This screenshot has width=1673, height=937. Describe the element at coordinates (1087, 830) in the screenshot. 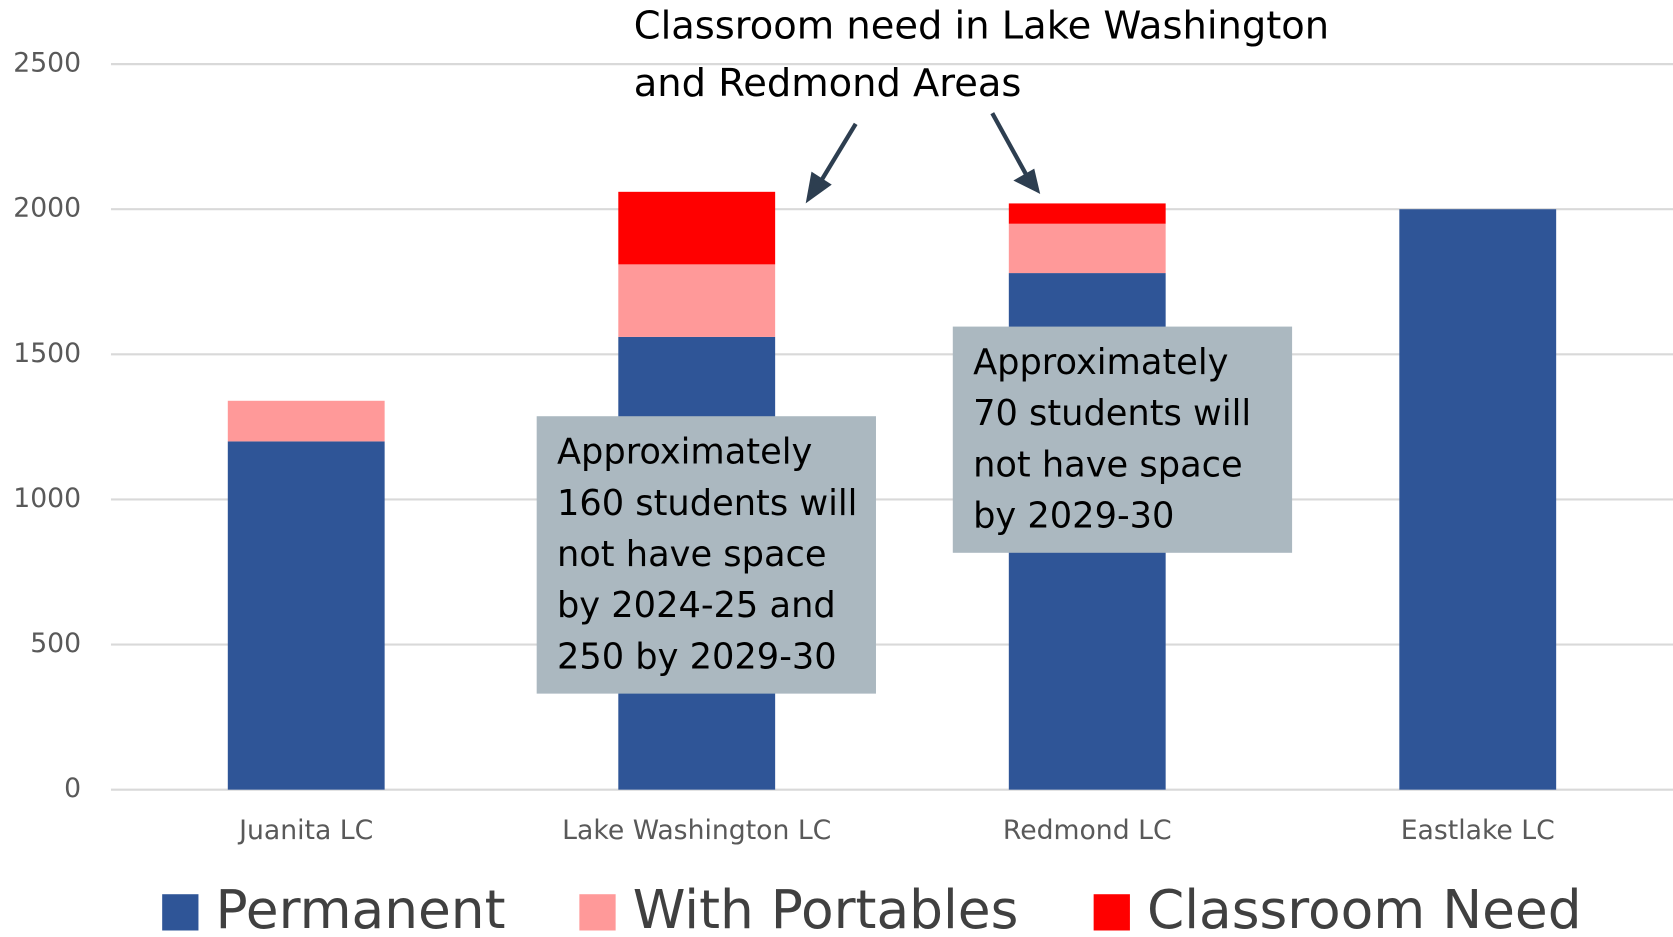

I see `x-tick-label: Redmond LC` at that location.